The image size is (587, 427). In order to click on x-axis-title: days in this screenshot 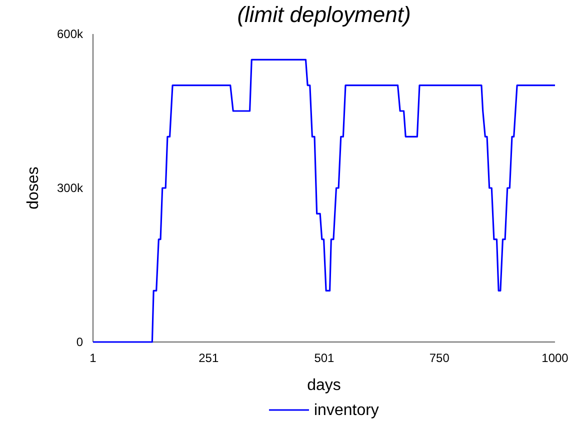, I will do `click(324, 385)`.